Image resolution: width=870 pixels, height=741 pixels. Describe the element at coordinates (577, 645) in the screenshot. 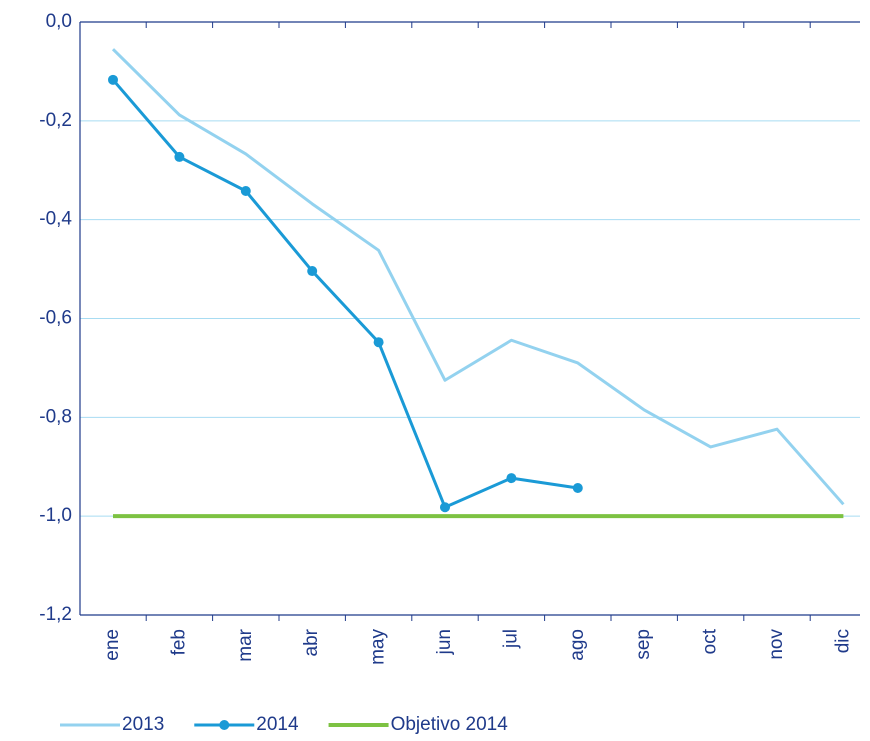

I see `x-tick-label: ago` at that location.